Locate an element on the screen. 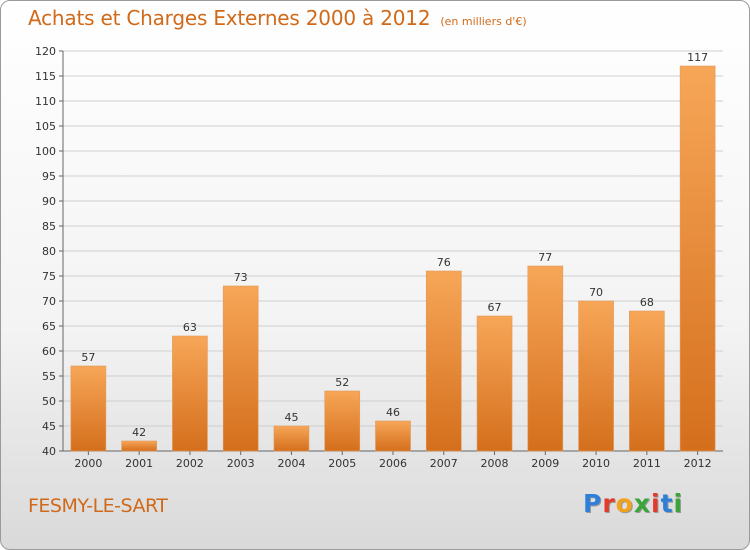  data-label: 67 is located at coordinates (495, 307).